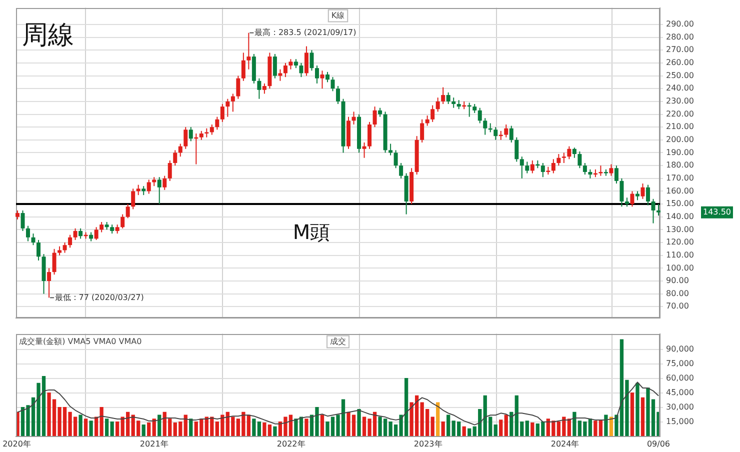 The height and width of the screenshot is (452, 740). What do you see at coordinates (658, 443) in the screenshot?
I see `x-tick-label: 09/06` at bounding box center [658, 443].